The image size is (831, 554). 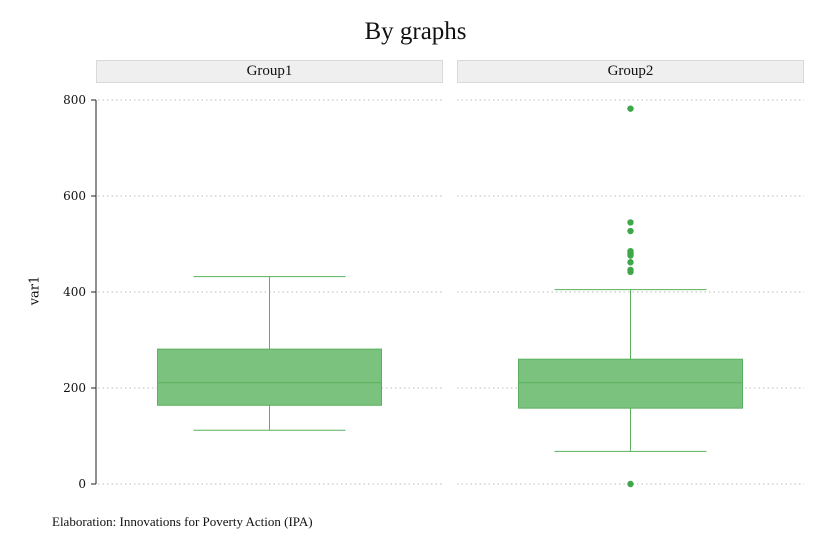 I want to click on y-tick-label: 400, so click(x=74, y=292).